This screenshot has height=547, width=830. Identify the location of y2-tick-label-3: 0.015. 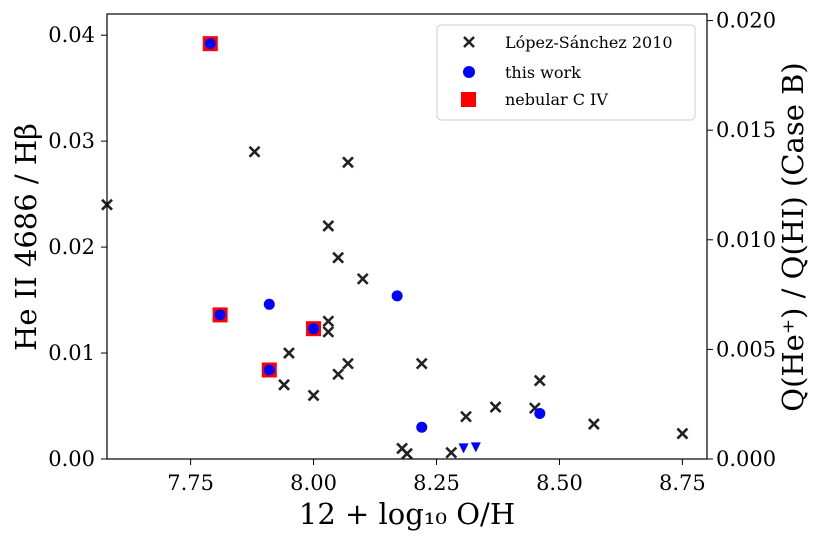
(746, 130).